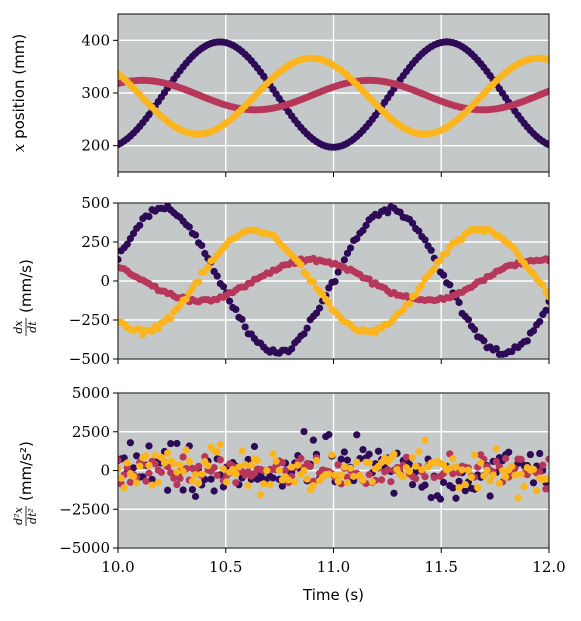 This screenshot has width=581, height=621. Describe the element at coordinates (32, 516) in the screenshot. I see `ylabel-acceleration-denominator: dt²` at that location.